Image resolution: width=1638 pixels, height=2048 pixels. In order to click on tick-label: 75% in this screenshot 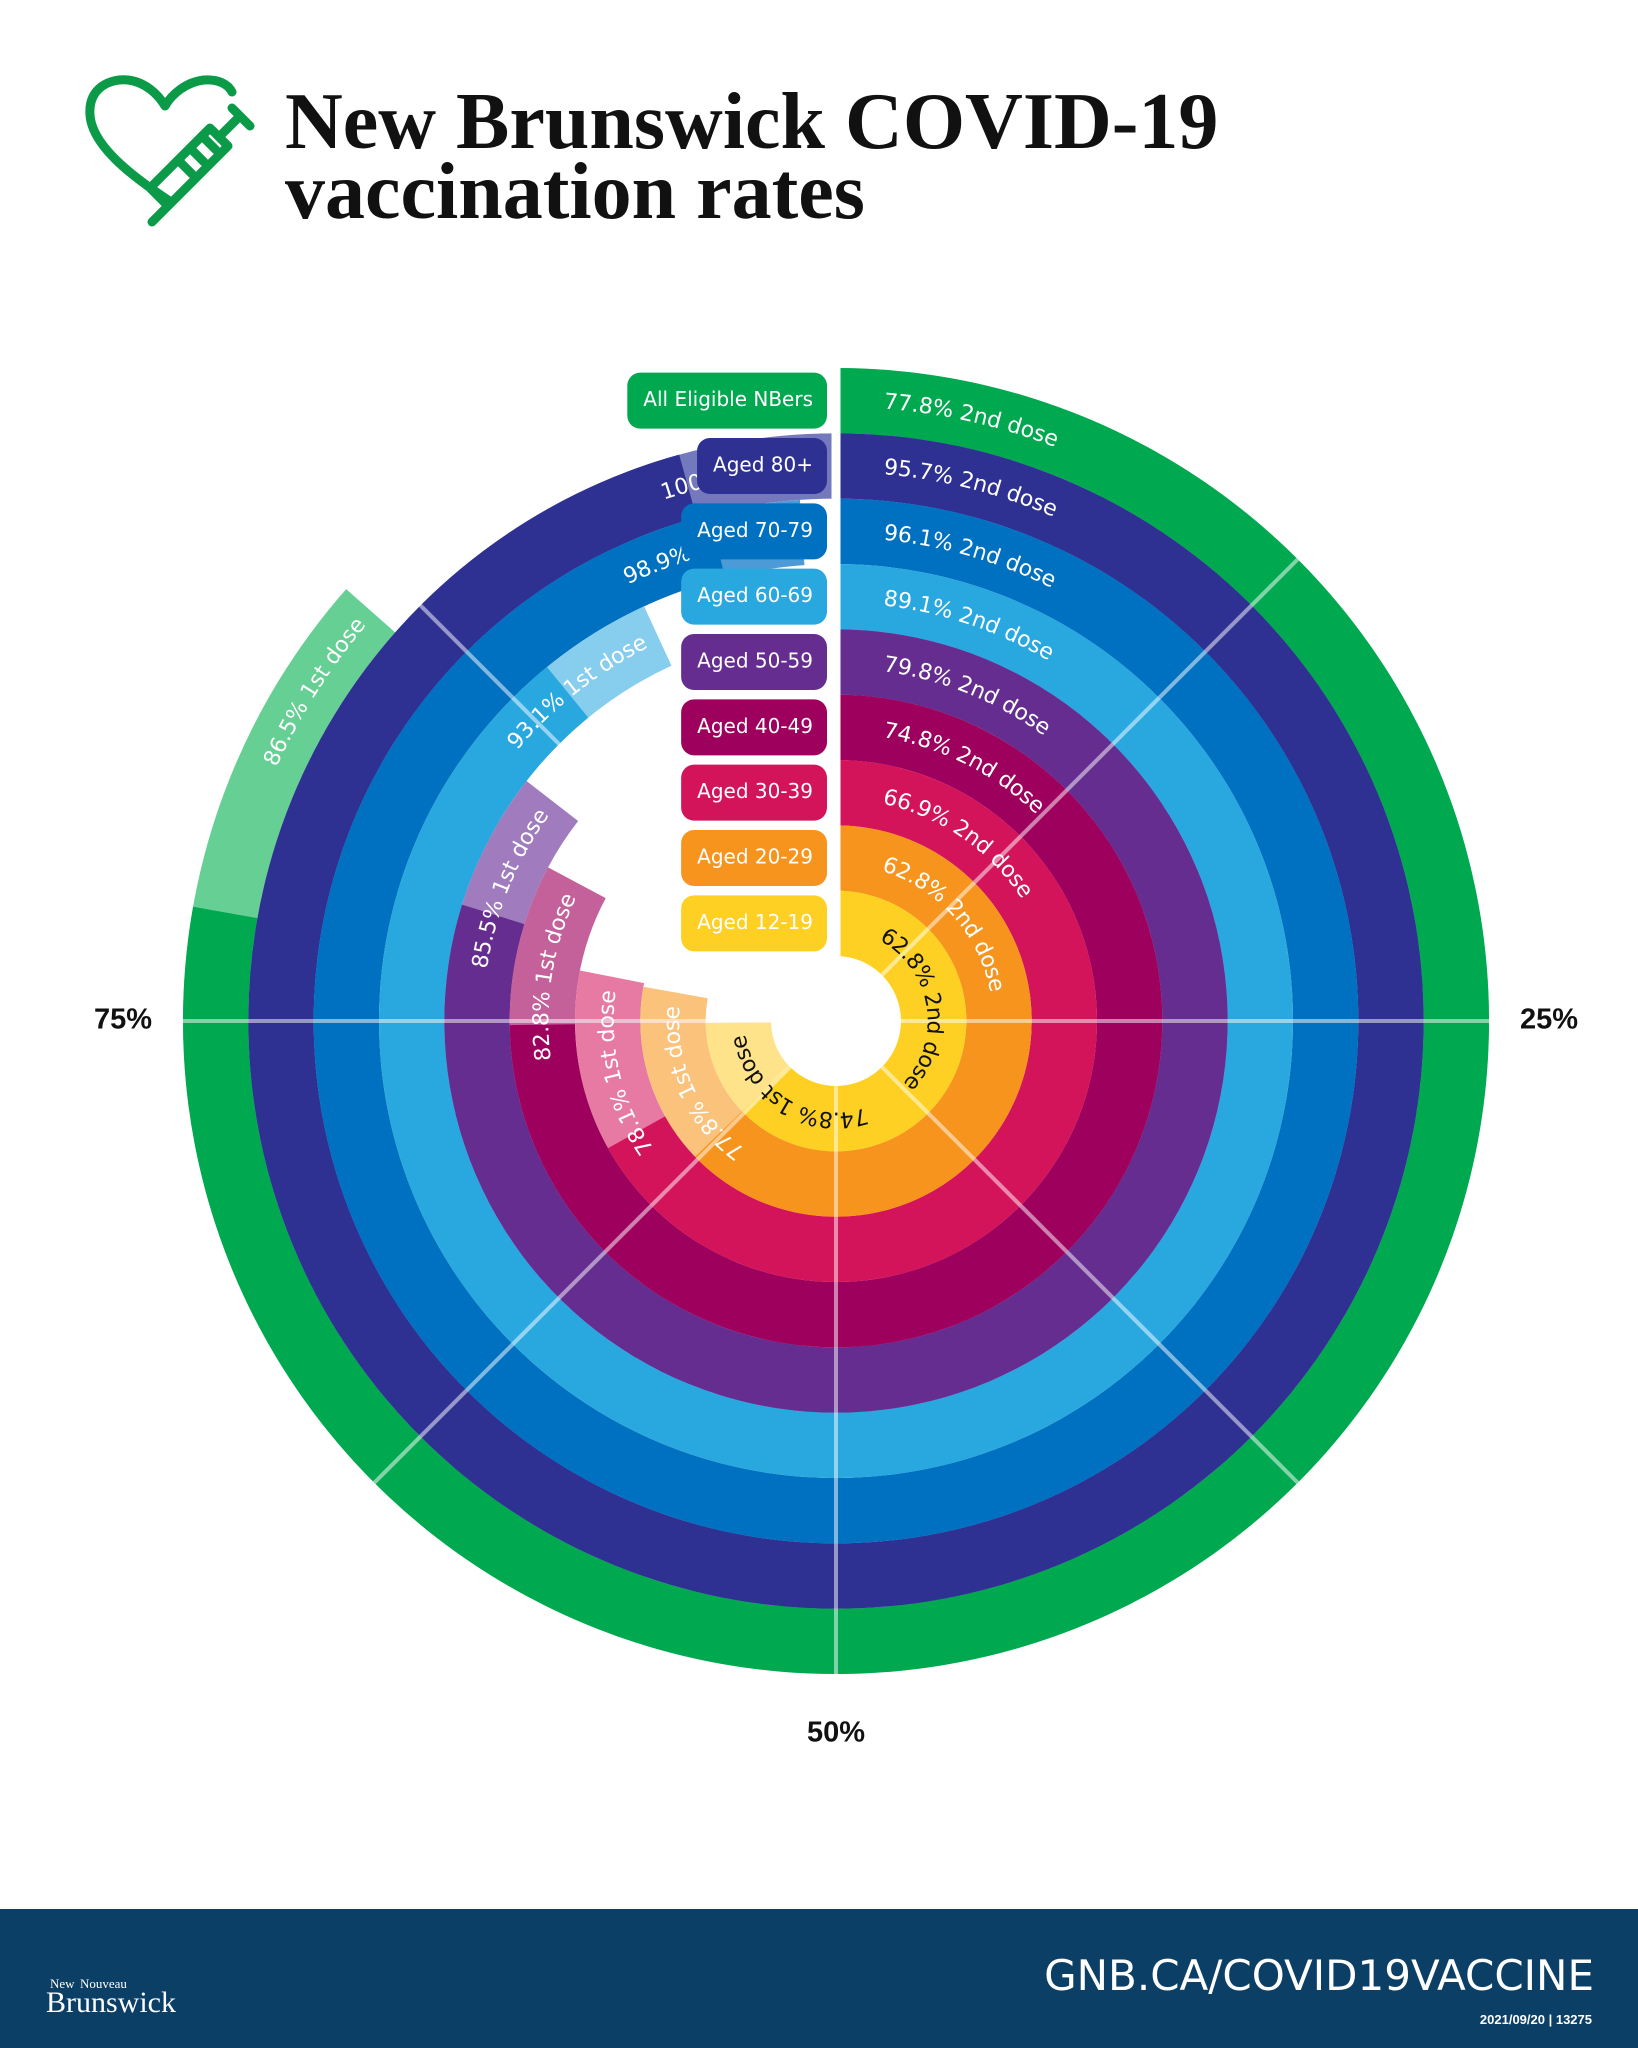, I will do `click(123, 1020)`.